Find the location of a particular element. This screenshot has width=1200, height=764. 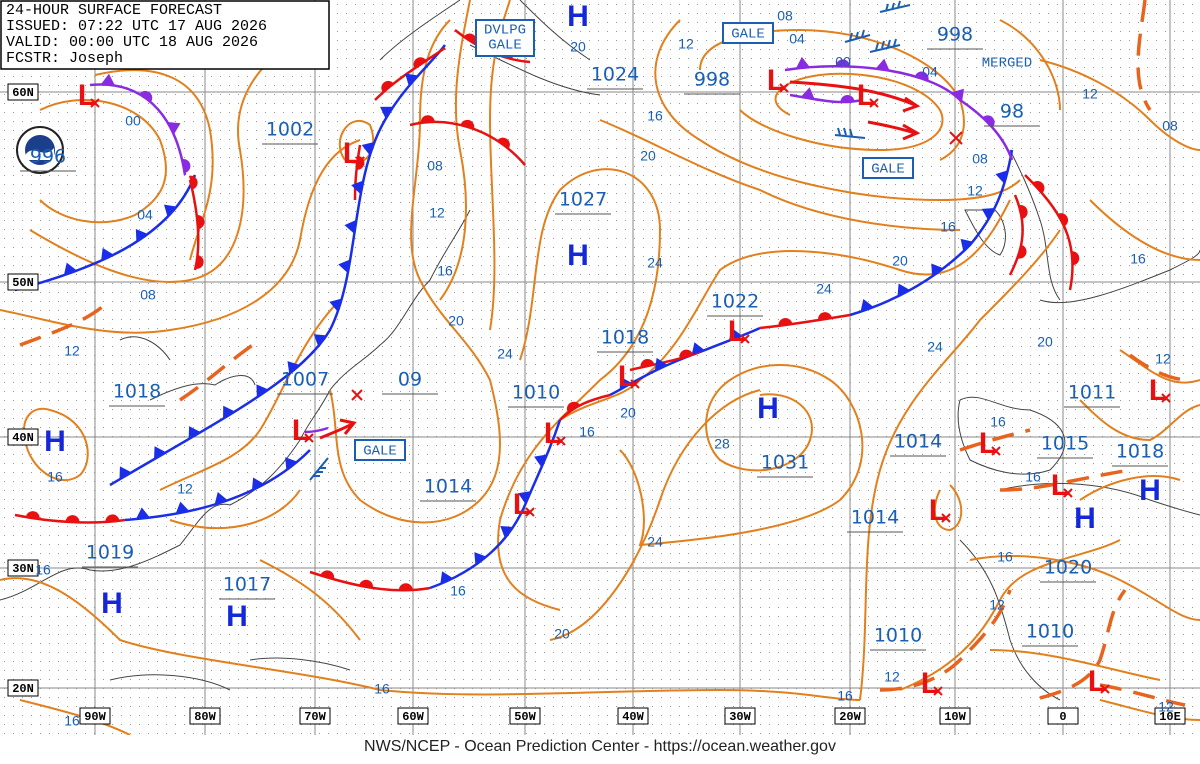

pressure-label: 1015 is located at coordinates (1065, 444).